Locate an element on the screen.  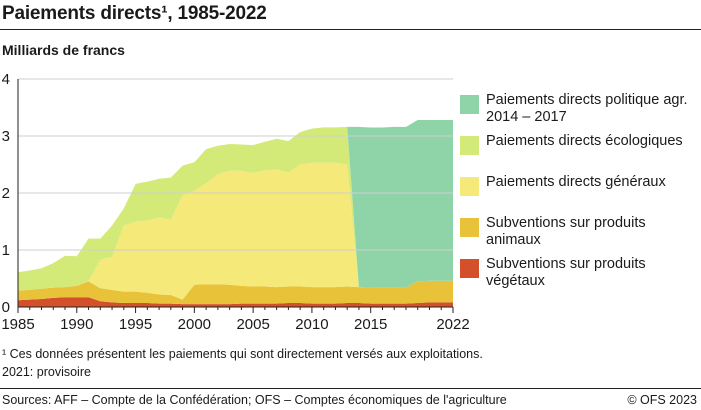
x-tick-label: 2010 is located at coordinates (311, 324).